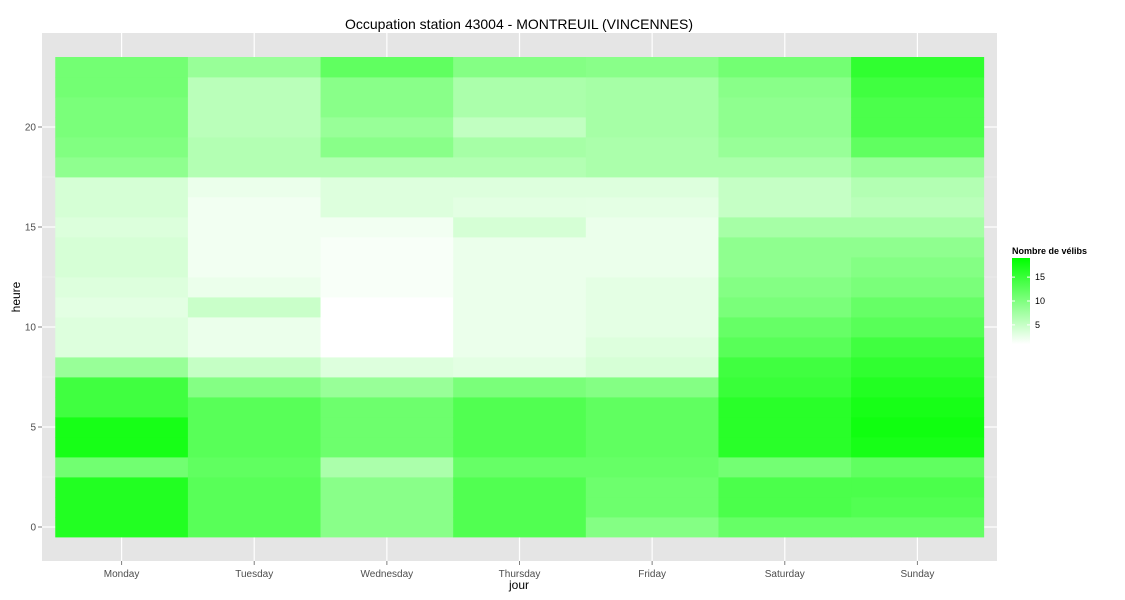  What do you see at coordinates (33, 328) in the screenshot?
I see `y-axis: 0 5 10 15 20` at bounding box center [33, 328].